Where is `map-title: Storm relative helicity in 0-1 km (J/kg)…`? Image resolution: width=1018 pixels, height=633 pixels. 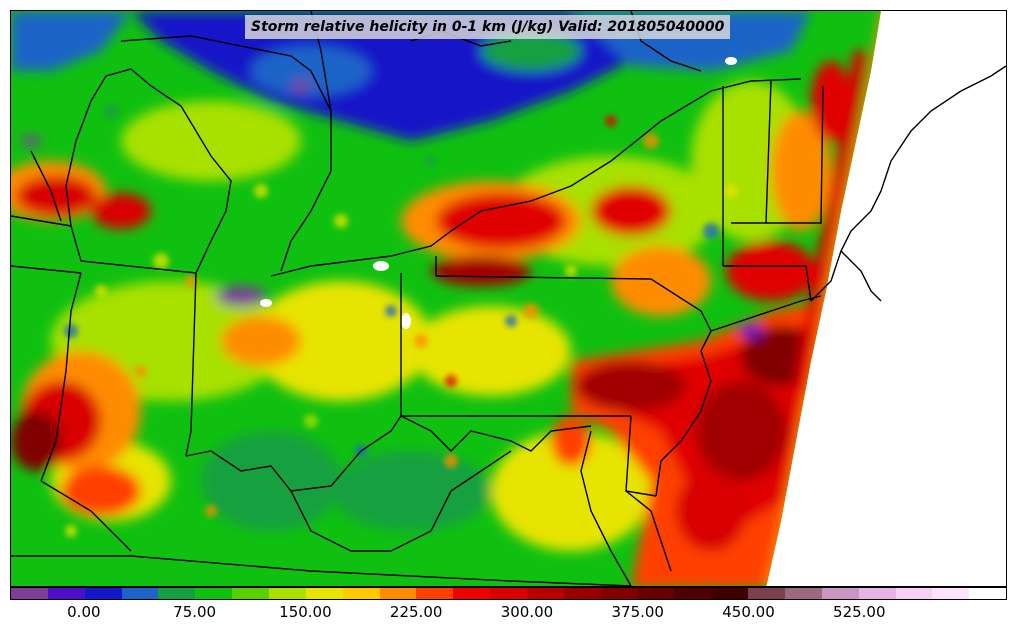
map-title: Storm relative helicity in 0-1 km (J/kg)… is located at coordinates (488, 27).